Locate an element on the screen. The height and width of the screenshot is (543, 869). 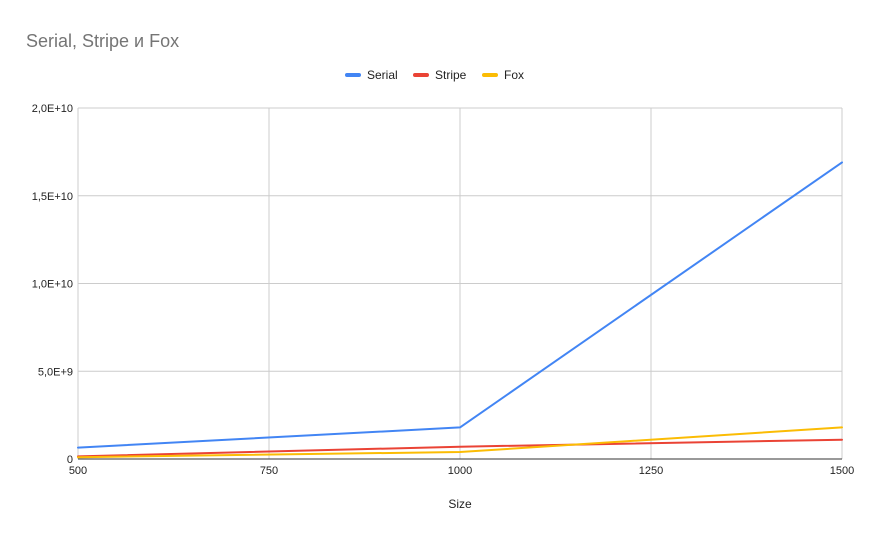
legend-item-serial: Serial is located at coordinates (371, 75).